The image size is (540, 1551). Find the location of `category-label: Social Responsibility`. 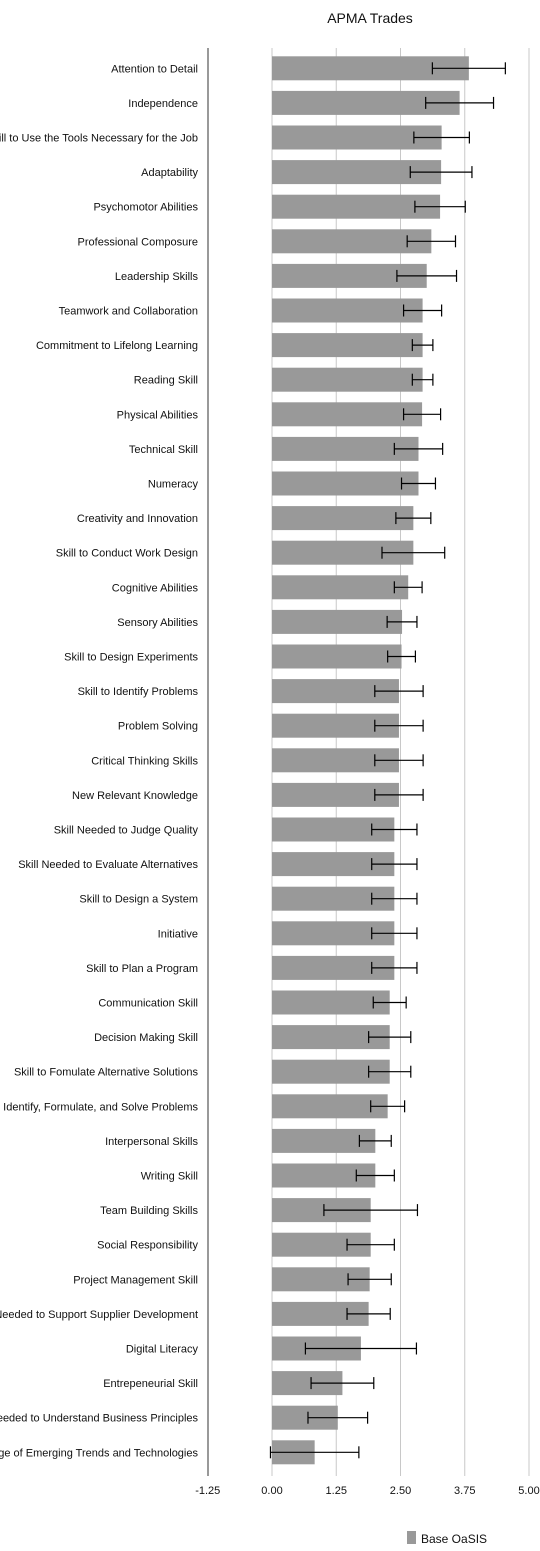

category-label: Social Responsibility is located at coordinates (147, 1246).